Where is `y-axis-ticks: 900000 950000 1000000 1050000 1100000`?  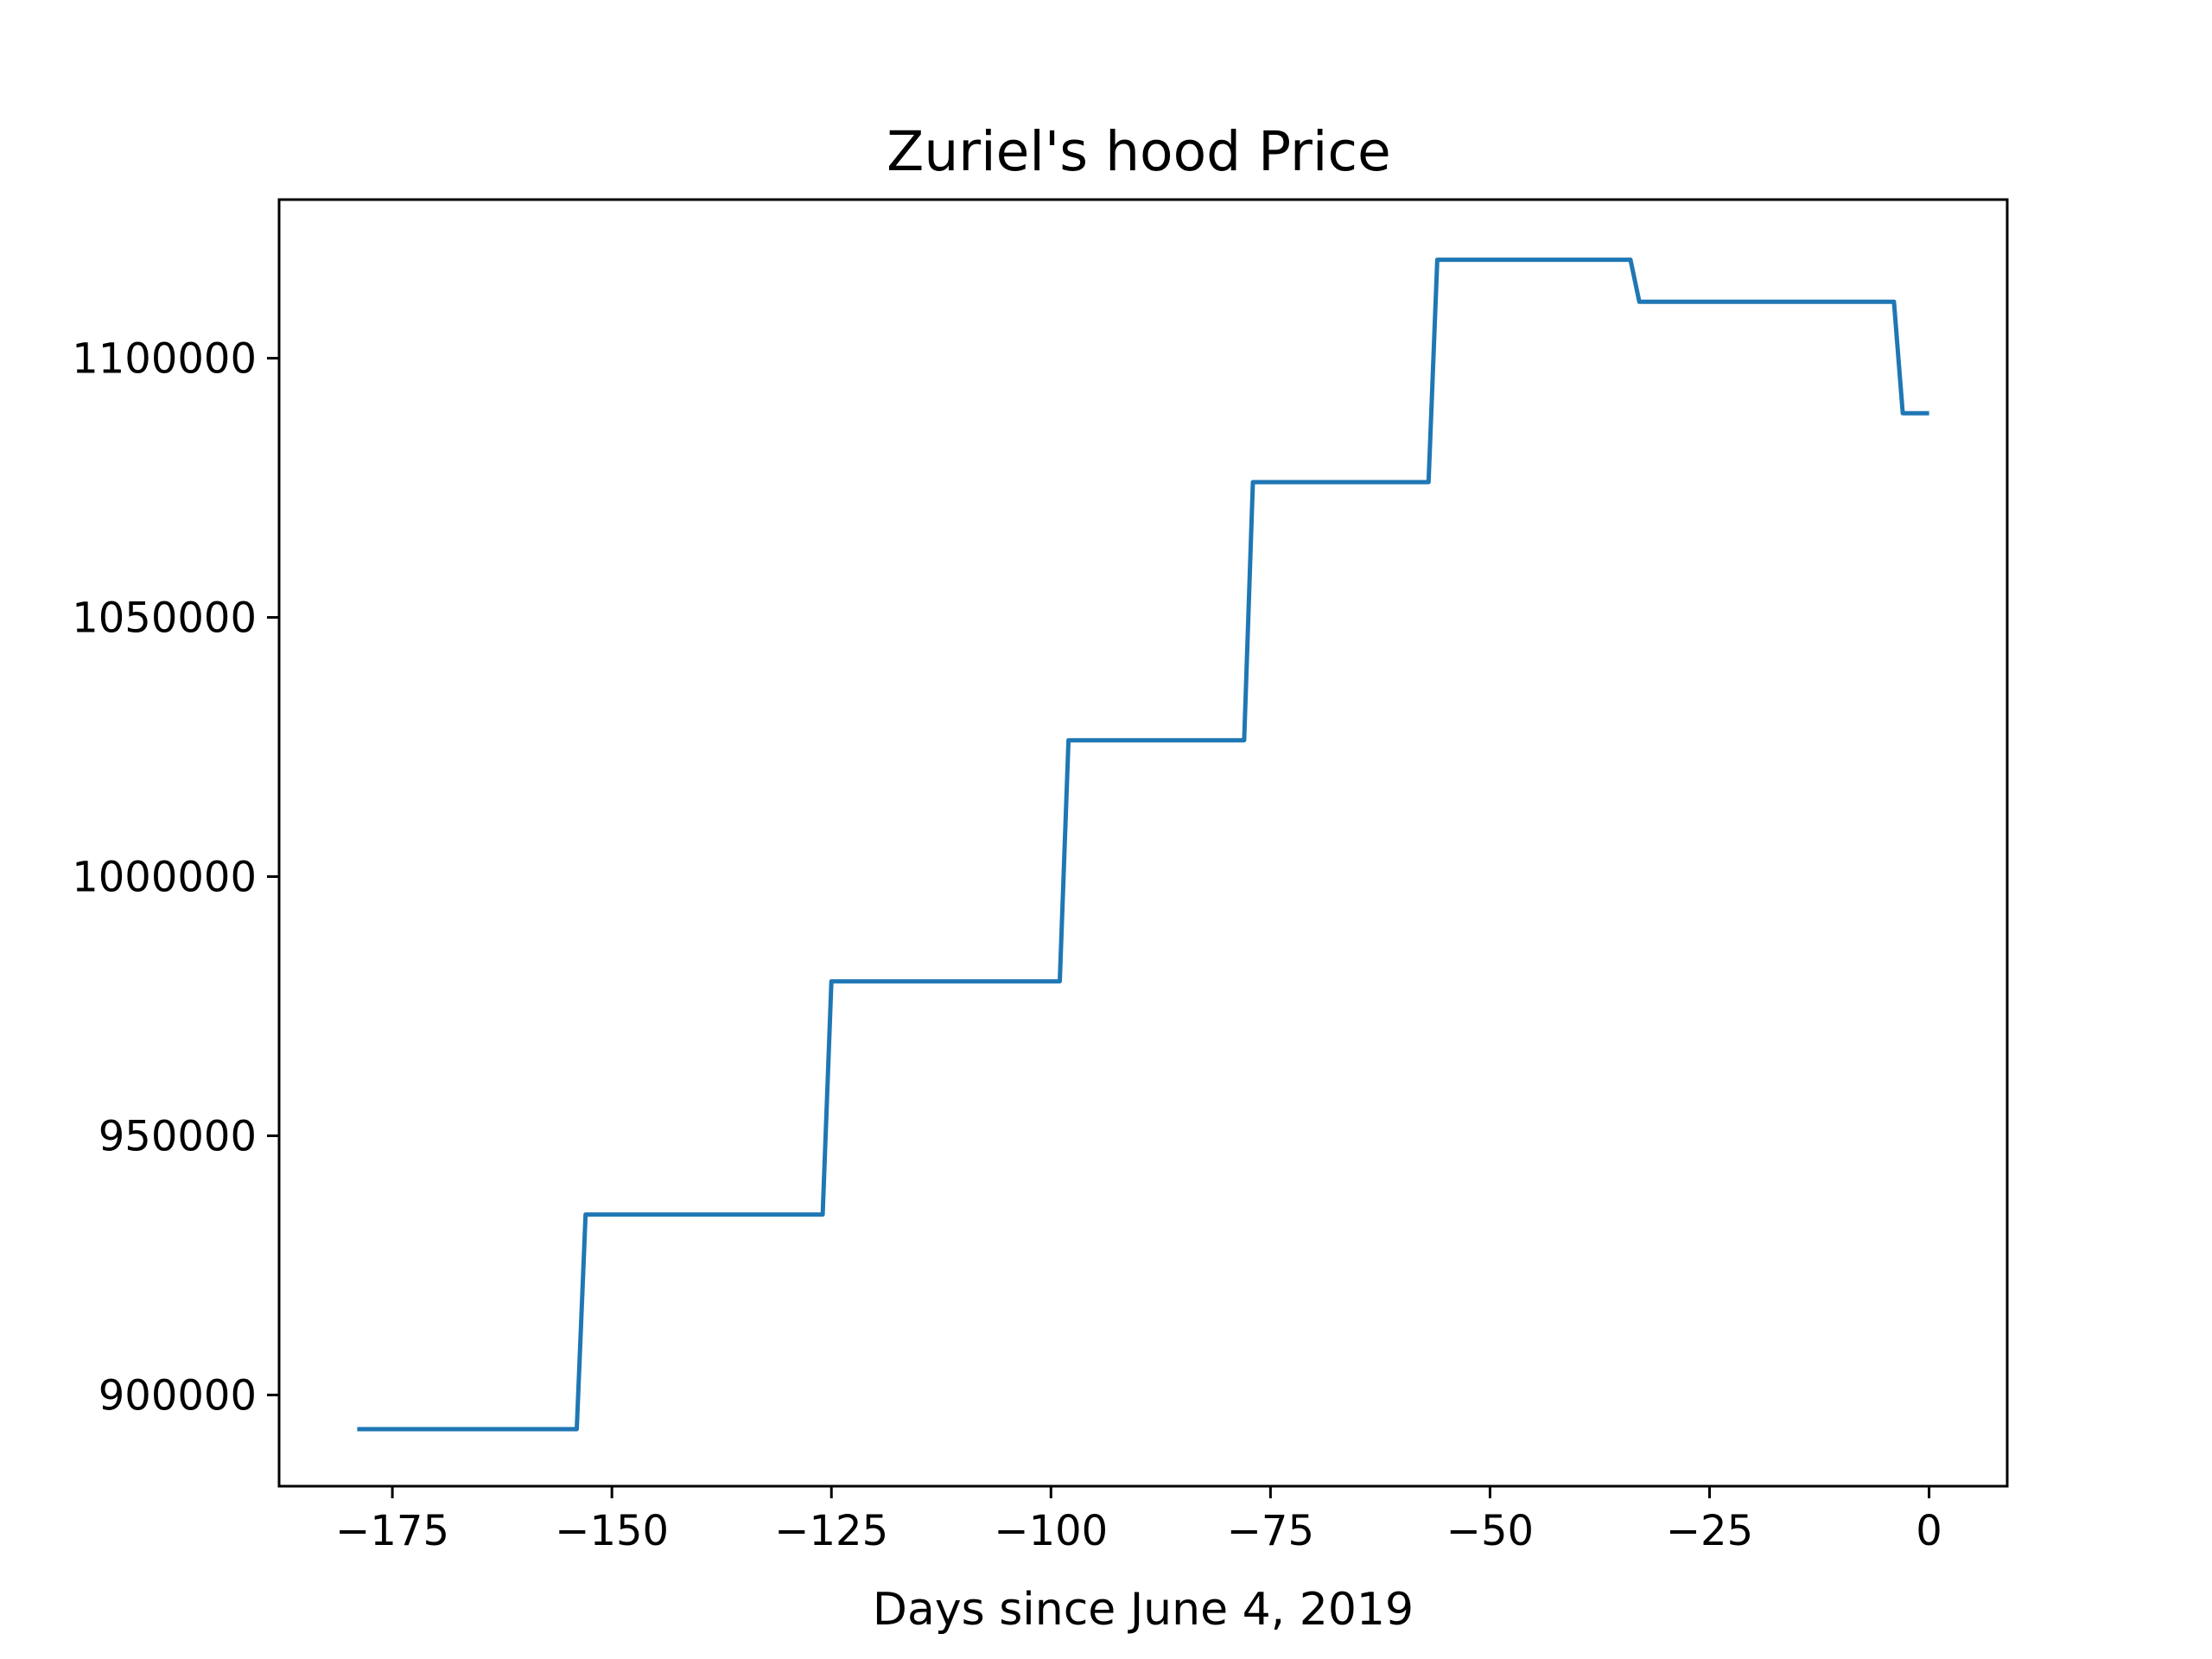 y-axis-ticks: 900000 950000 1000000 1050000 1100000 is located at coordinates (175, 877).